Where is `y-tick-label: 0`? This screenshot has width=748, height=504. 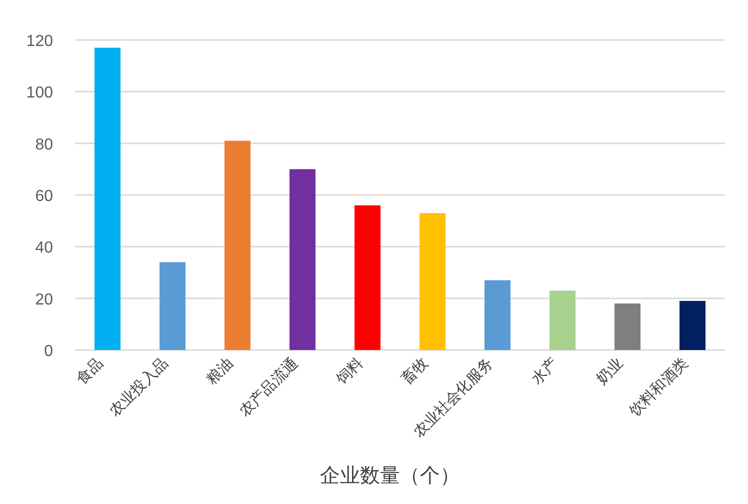
y-tick-label: 0 is located at coordinates (49, 351).